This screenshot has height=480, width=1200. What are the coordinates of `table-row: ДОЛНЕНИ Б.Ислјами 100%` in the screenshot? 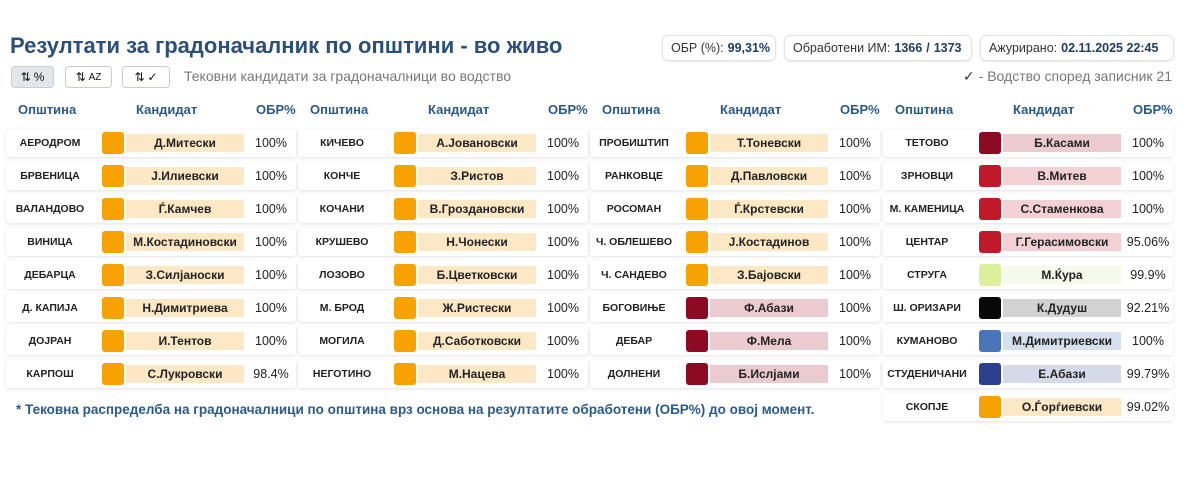 It's located at (735, 374).